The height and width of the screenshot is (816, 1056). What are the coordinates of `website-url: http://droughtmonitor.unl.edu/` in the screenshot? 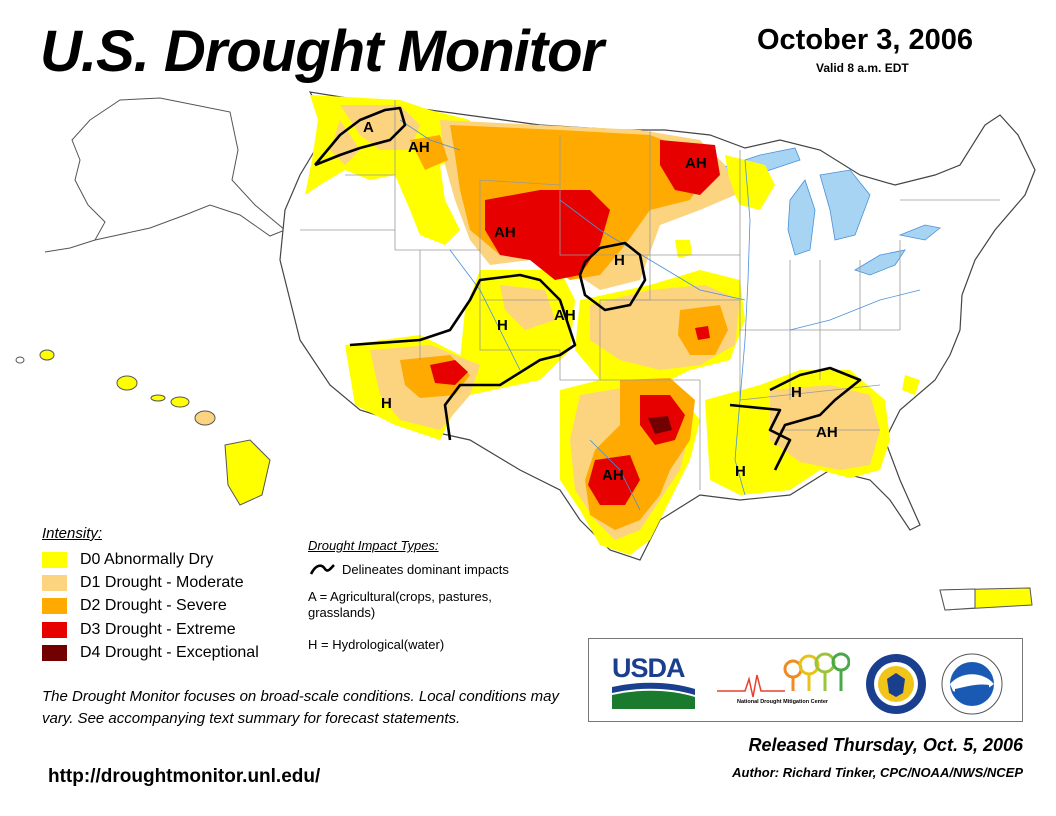 It's located at (184, 776).